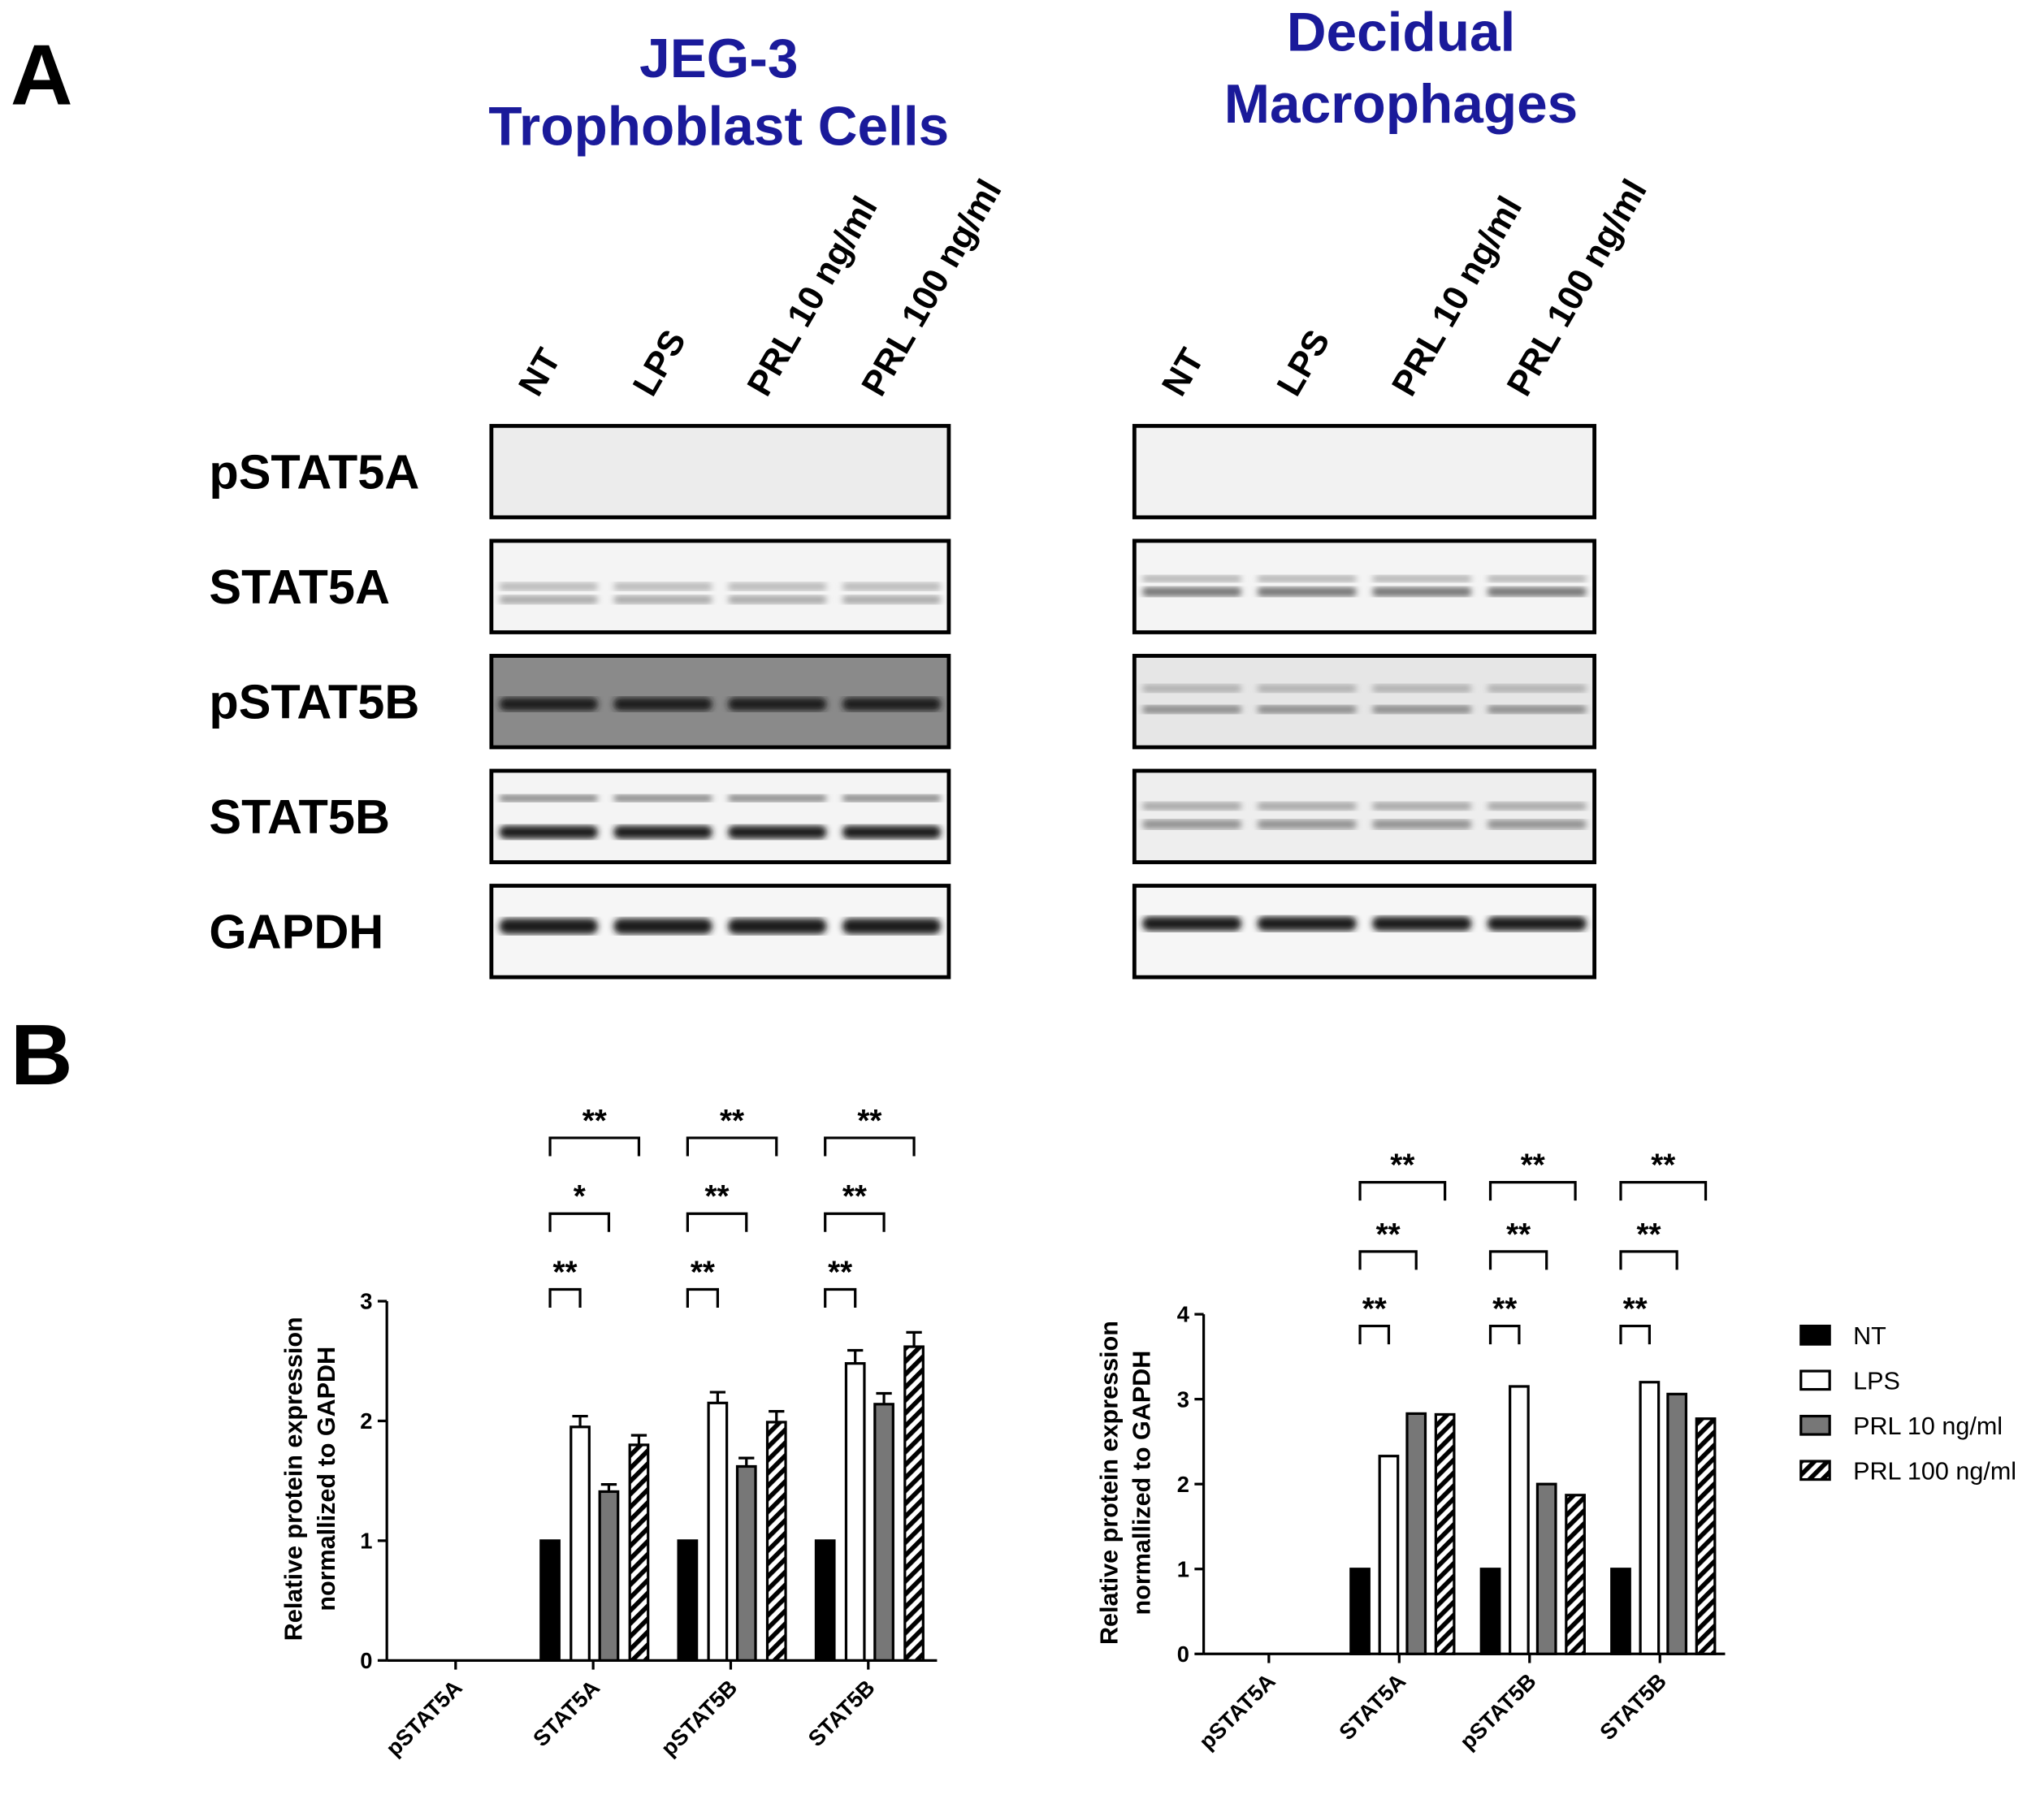  Describe the element at coordinates (314, 702) in the screenshot. I see `blot-row-label: pSTAT5B` at that location.